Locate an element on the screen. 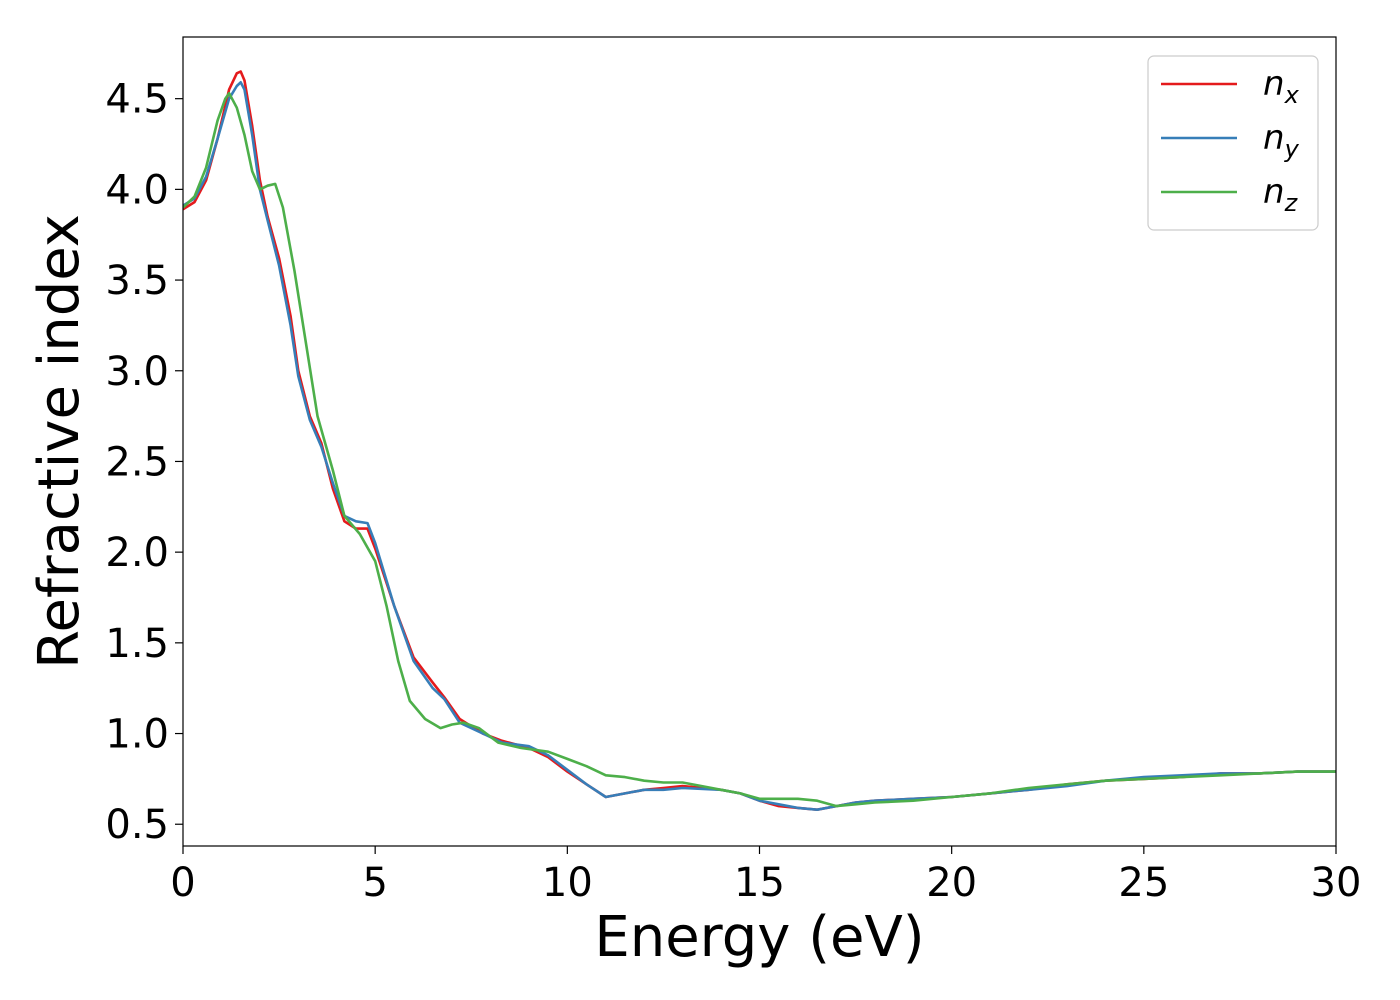  legend-label-nx: nx is located at coordinates (1281, 86).